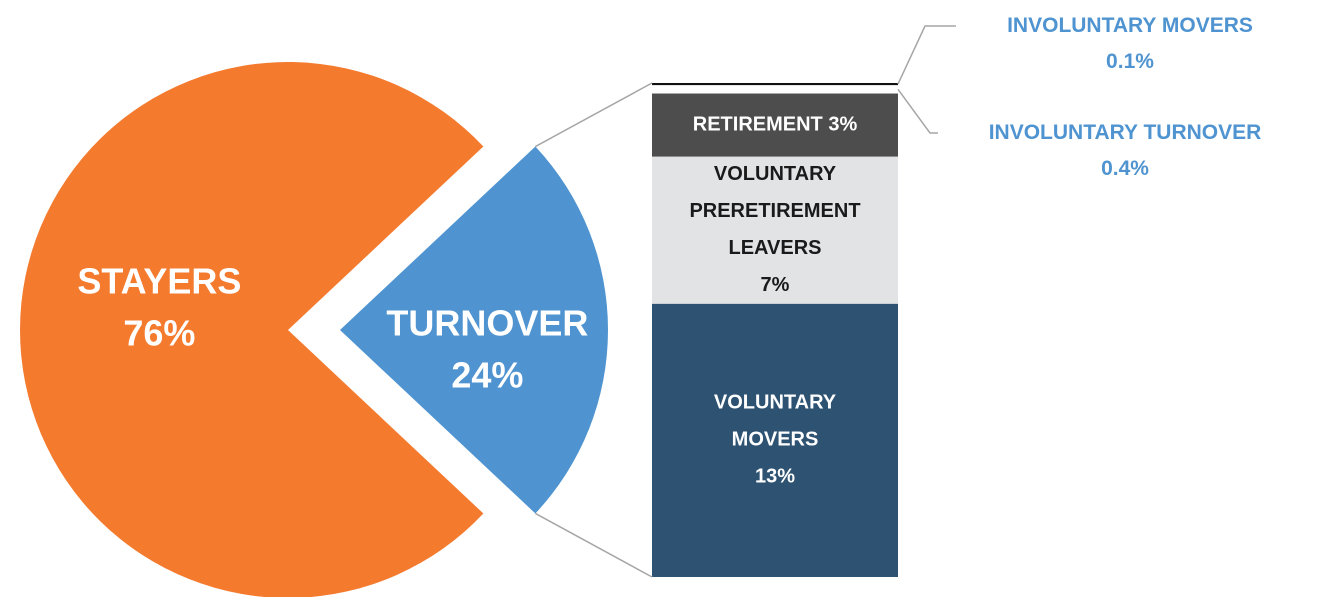  What do you see at coordinates (159, 281) in the screenshot?
I see `slice-label: STAYERS` at bounding box center [159, 281].